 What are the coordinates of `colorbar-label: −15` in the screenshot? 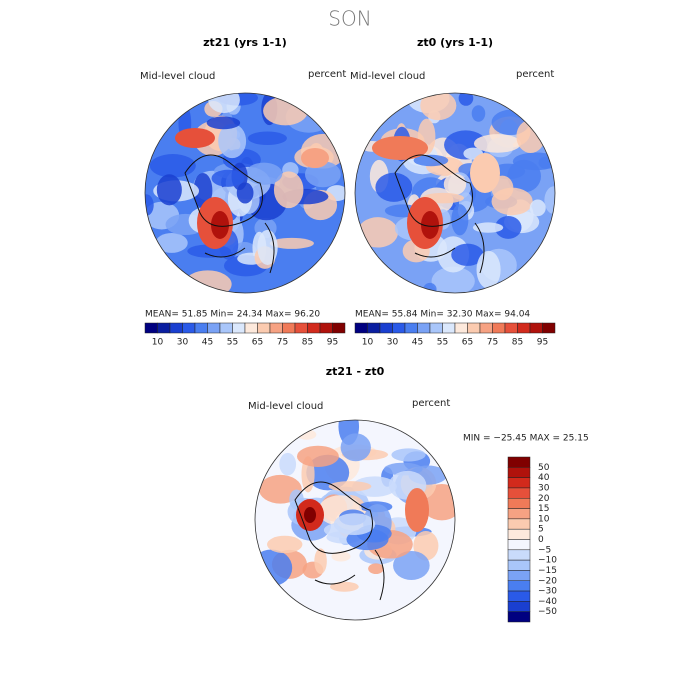 It's located at (547, 571).